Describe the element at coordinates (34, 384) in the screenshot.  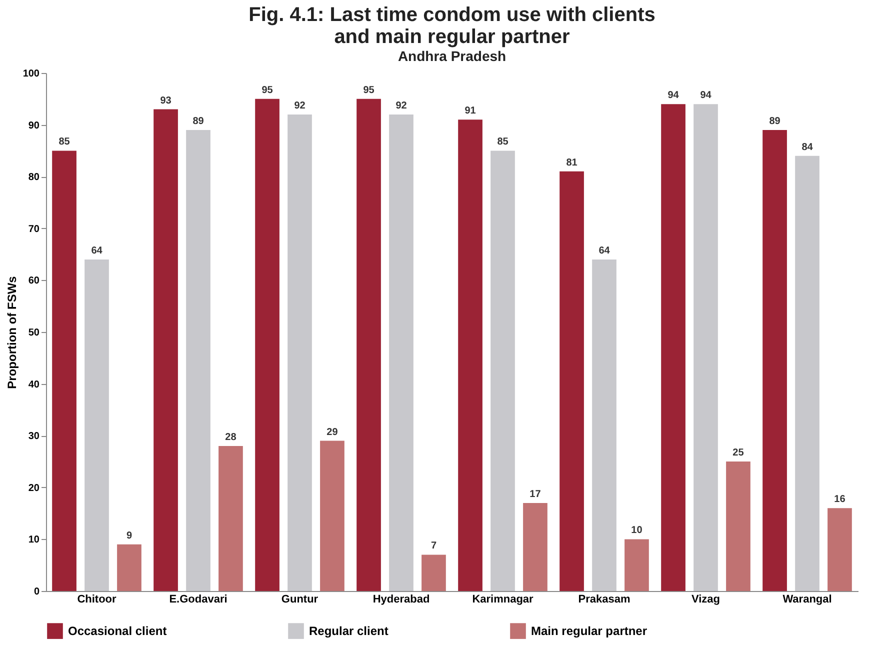
I see `y-tick-label: 40` at that location.